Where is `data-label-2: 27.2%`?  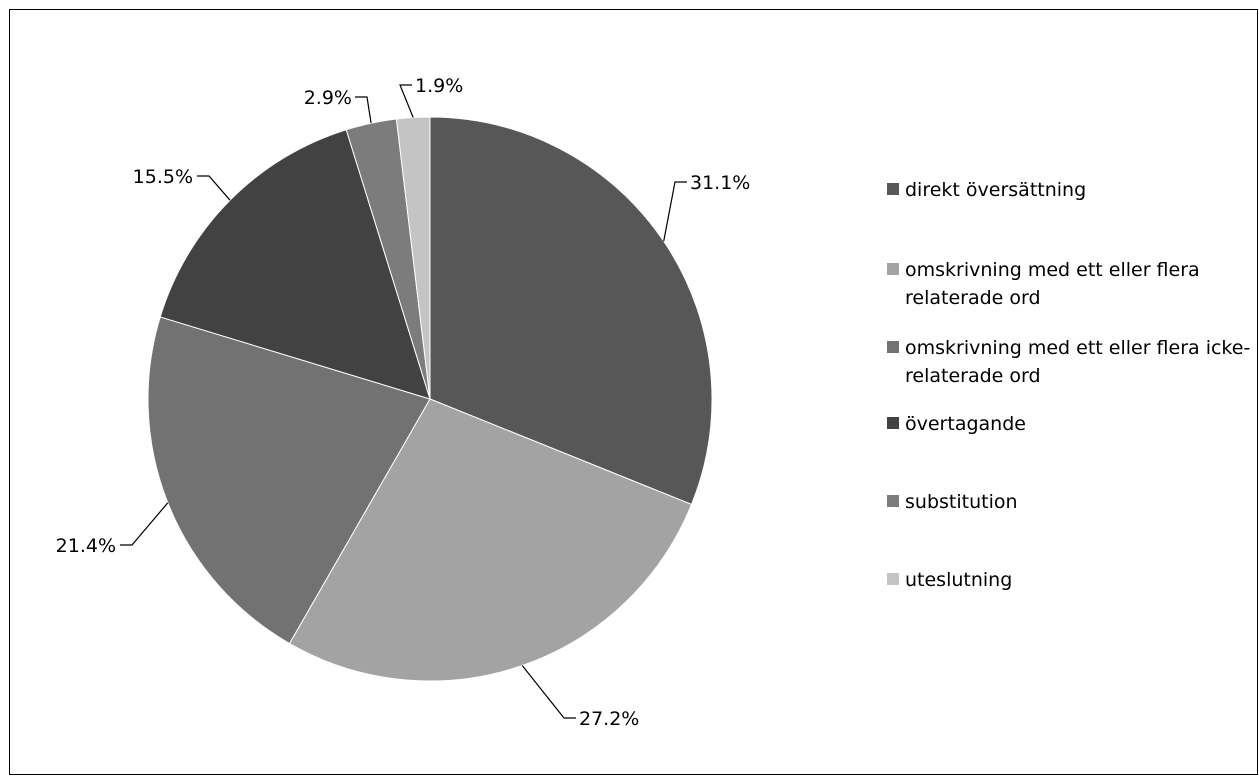 data-label-2: 27.2% is located at coordinates (609, 719).